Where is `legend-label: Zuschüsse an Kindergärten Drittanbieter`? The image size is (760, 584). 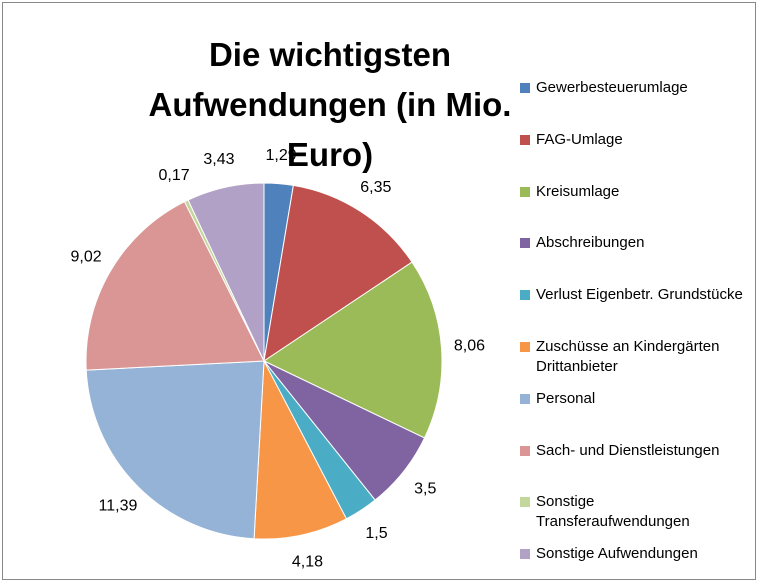 legend-label: Zuschüsse an Kindergärten Drittanbieter is located at coordinates (628, 356).